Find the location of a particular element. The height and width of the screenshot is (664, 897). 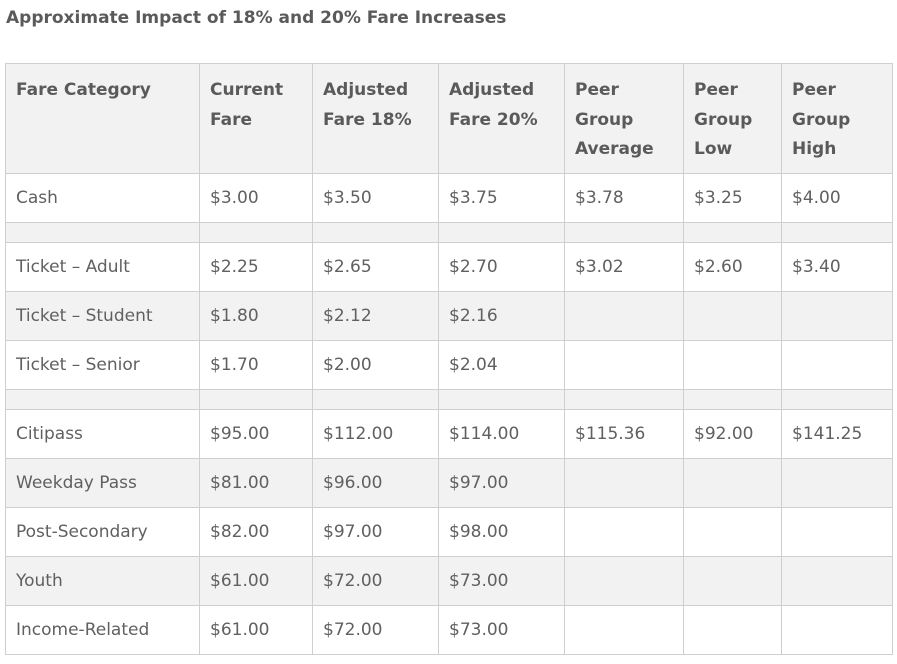

cell-fare-category: Cash is located at coordinates (102, 198).